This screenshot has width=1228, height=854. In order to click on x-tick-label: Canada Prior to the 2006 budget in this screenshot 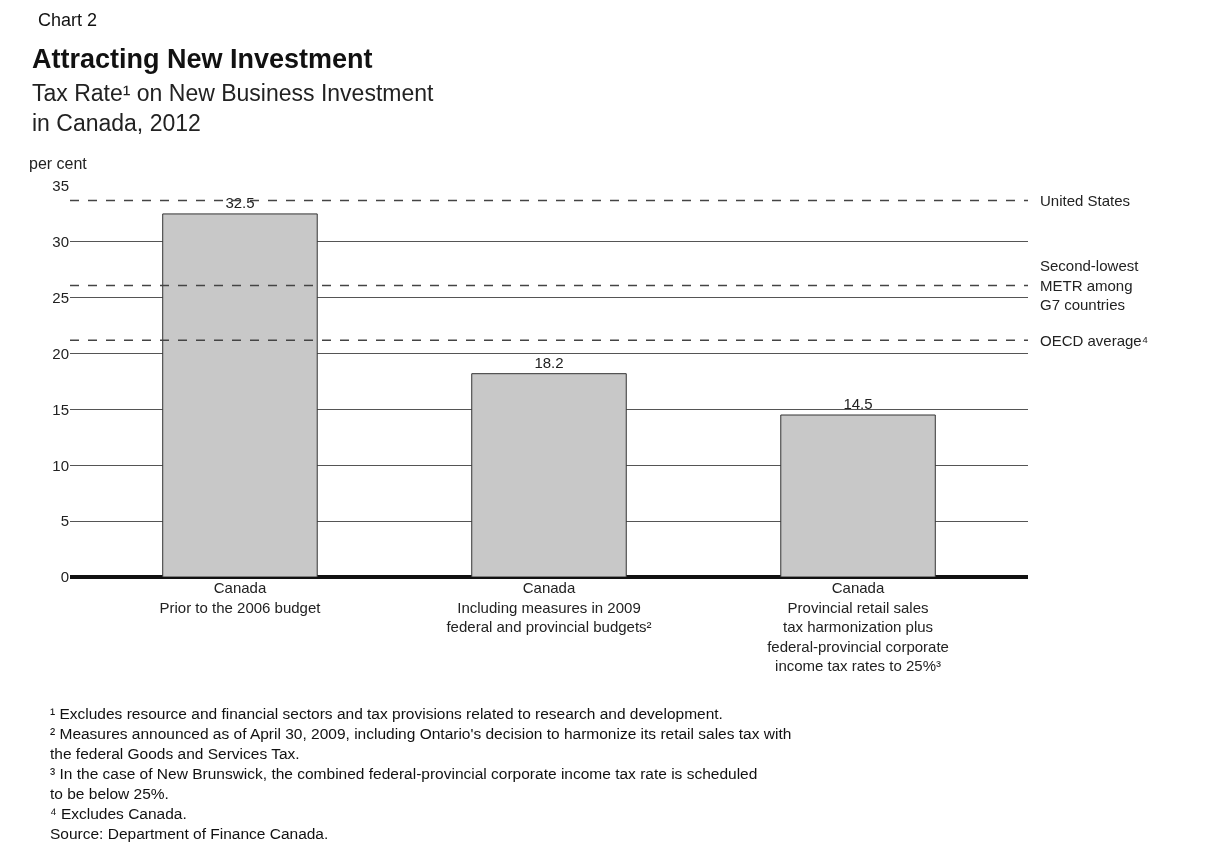, I will do `click(240, 597)`.